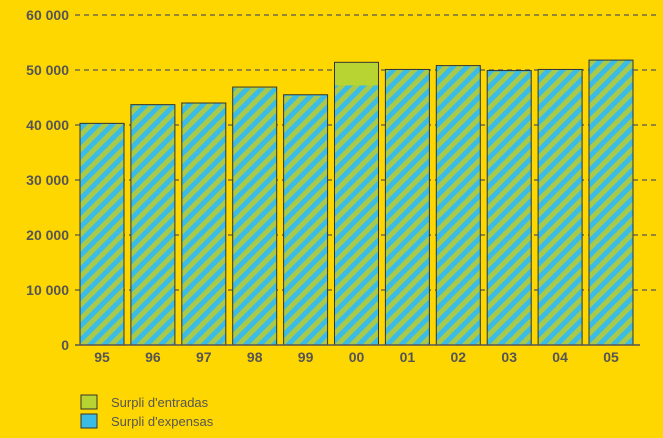 The image size is (663, 438). I want to click on x-tick-label: 02, so click(459, 357).